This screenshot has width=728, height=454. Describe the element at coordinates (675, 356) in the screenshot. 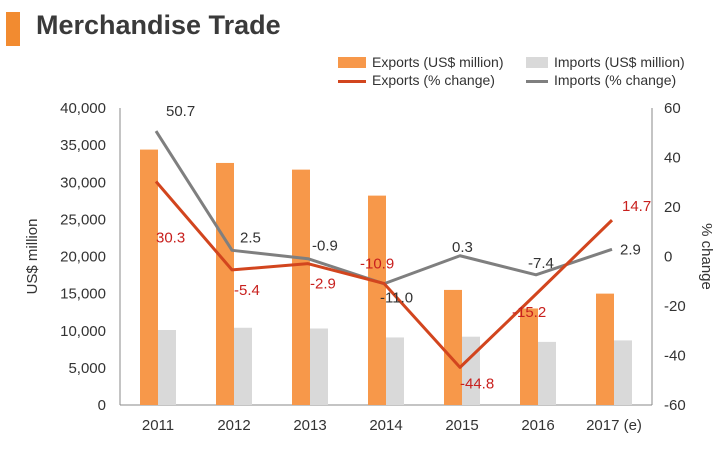

I see `y2-tick-label: -40` at that location.